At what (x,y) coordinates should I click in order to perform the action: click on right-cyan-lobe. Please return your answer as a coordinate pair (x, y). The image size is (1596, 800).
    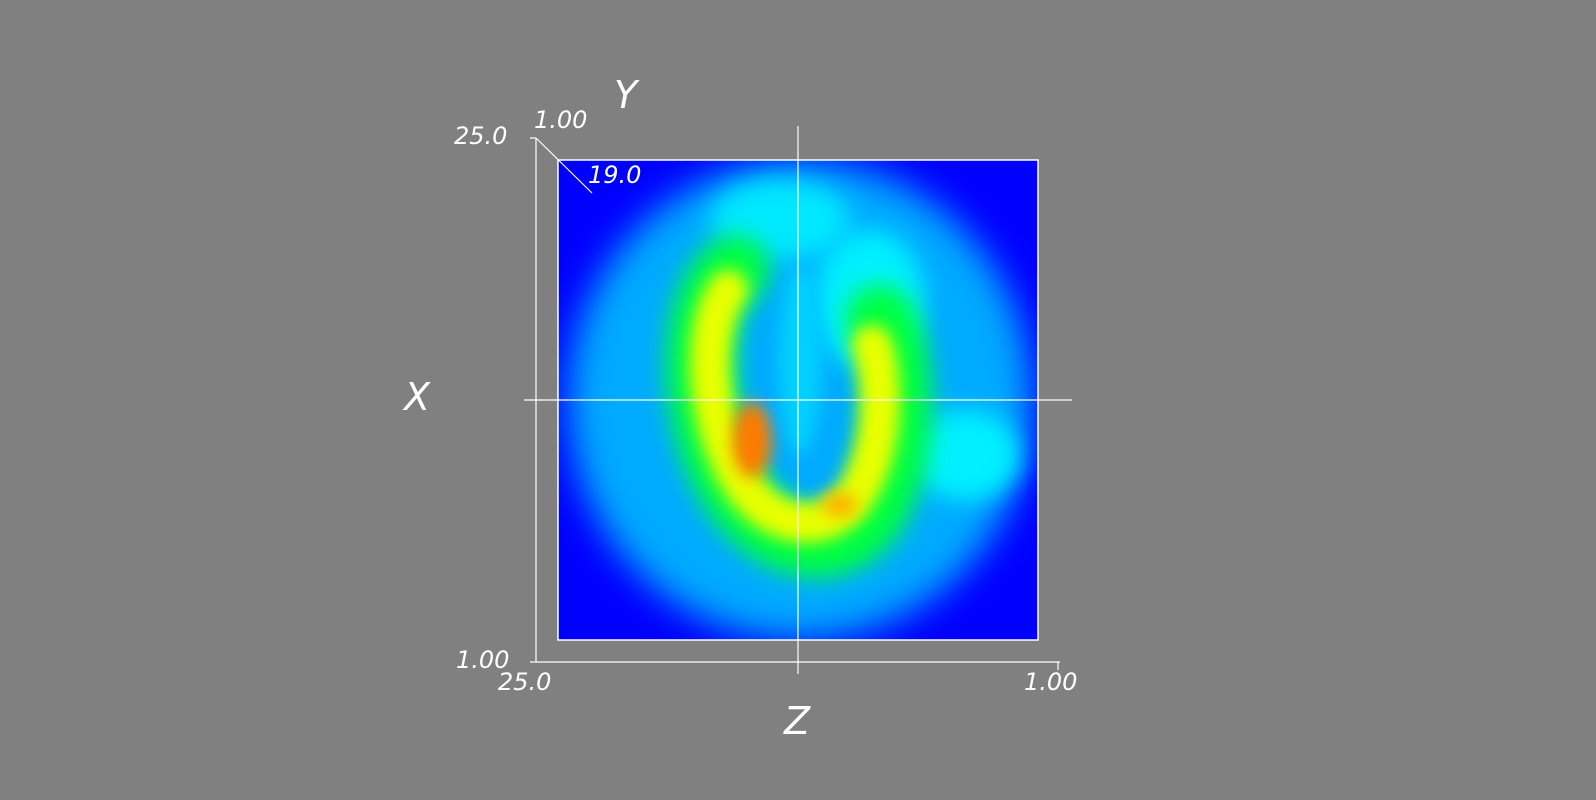
    Looking at the image, I should click on (965, 455).